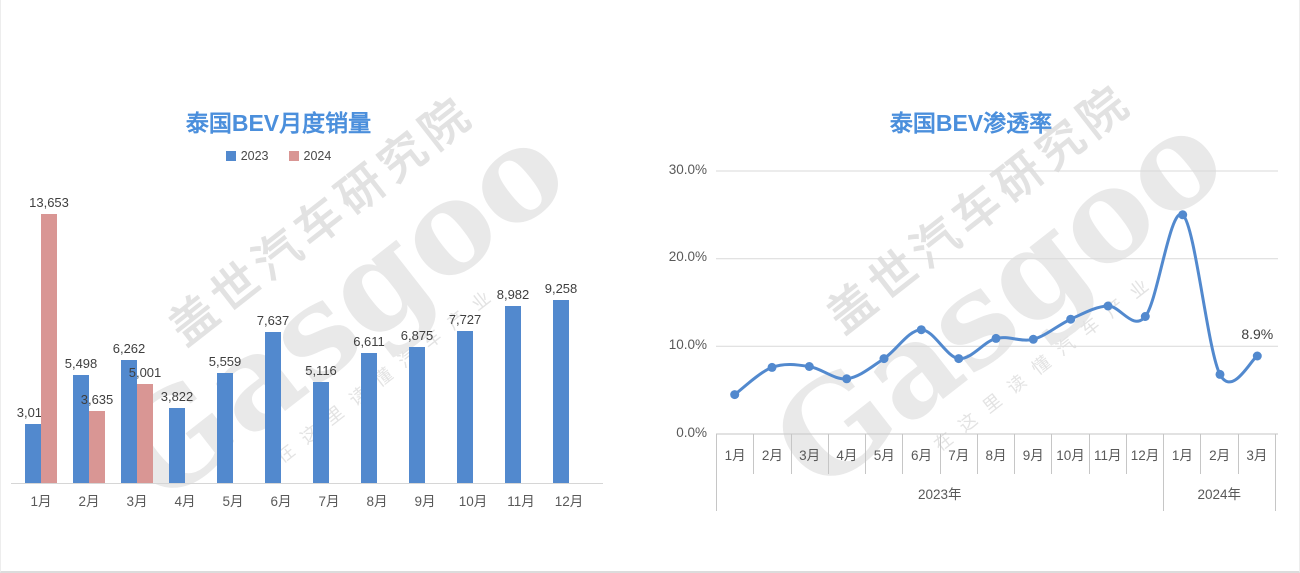 The image size is (1300, 573). What do you see at coordinates (1071, 454) in the screenshot?
I see `month-cell: 10月` at bounding box center [1071, 454].